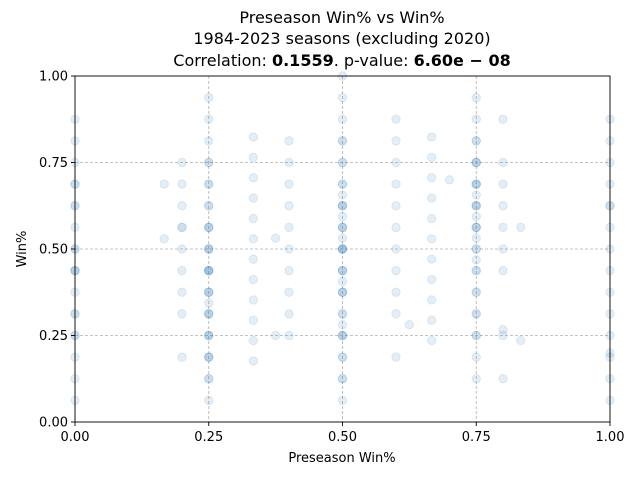 The height and width of the screenshot is (480, 640). What do you see at coordinates (75, 437) in the screenshot?
I see `x-tick-label: 0.00` at bounding box center [75, 437].